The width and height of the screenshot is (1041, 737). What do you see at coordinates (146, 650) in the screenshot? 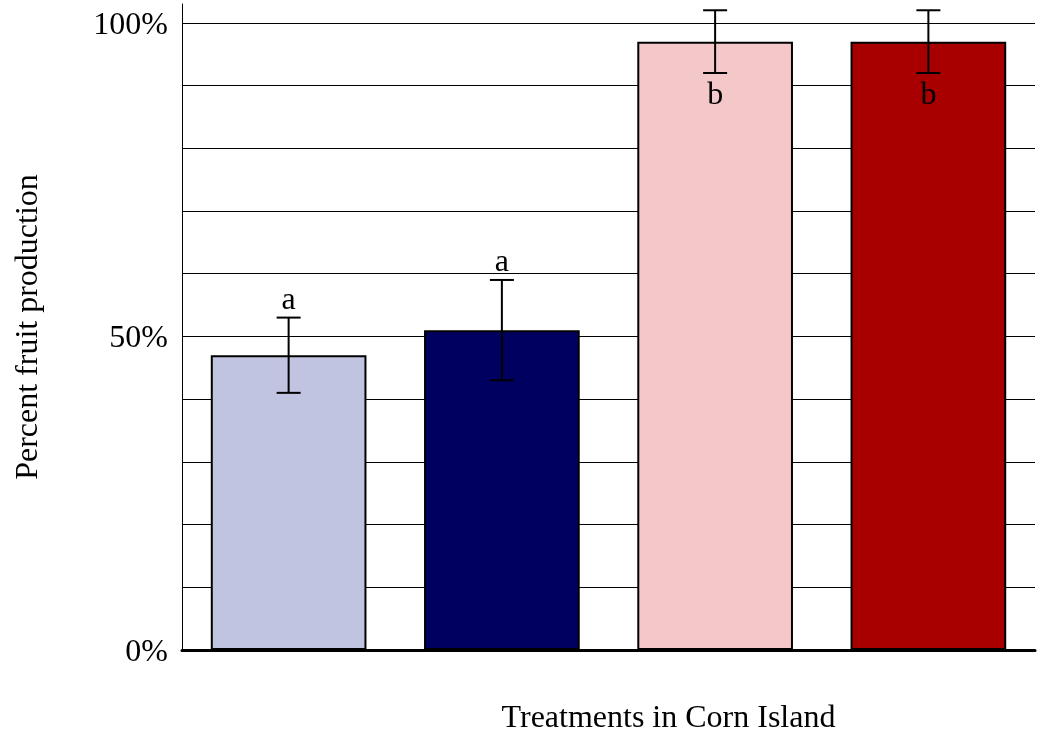
I see `y-tick-label: 0%` at bounding box center [146, 650].